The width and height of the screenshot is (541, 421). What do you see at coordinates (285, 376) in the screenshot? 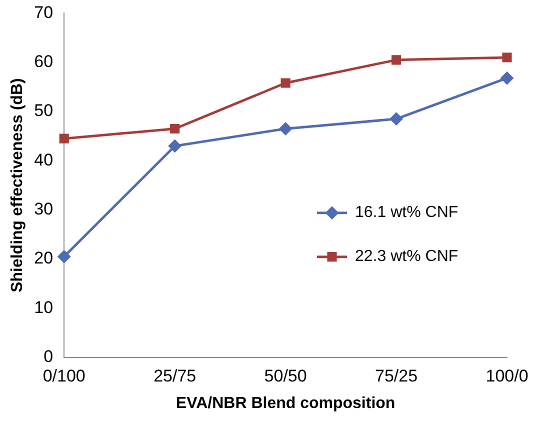
I see `x-tick-label: 50/50` at bounding box center [285, 376].